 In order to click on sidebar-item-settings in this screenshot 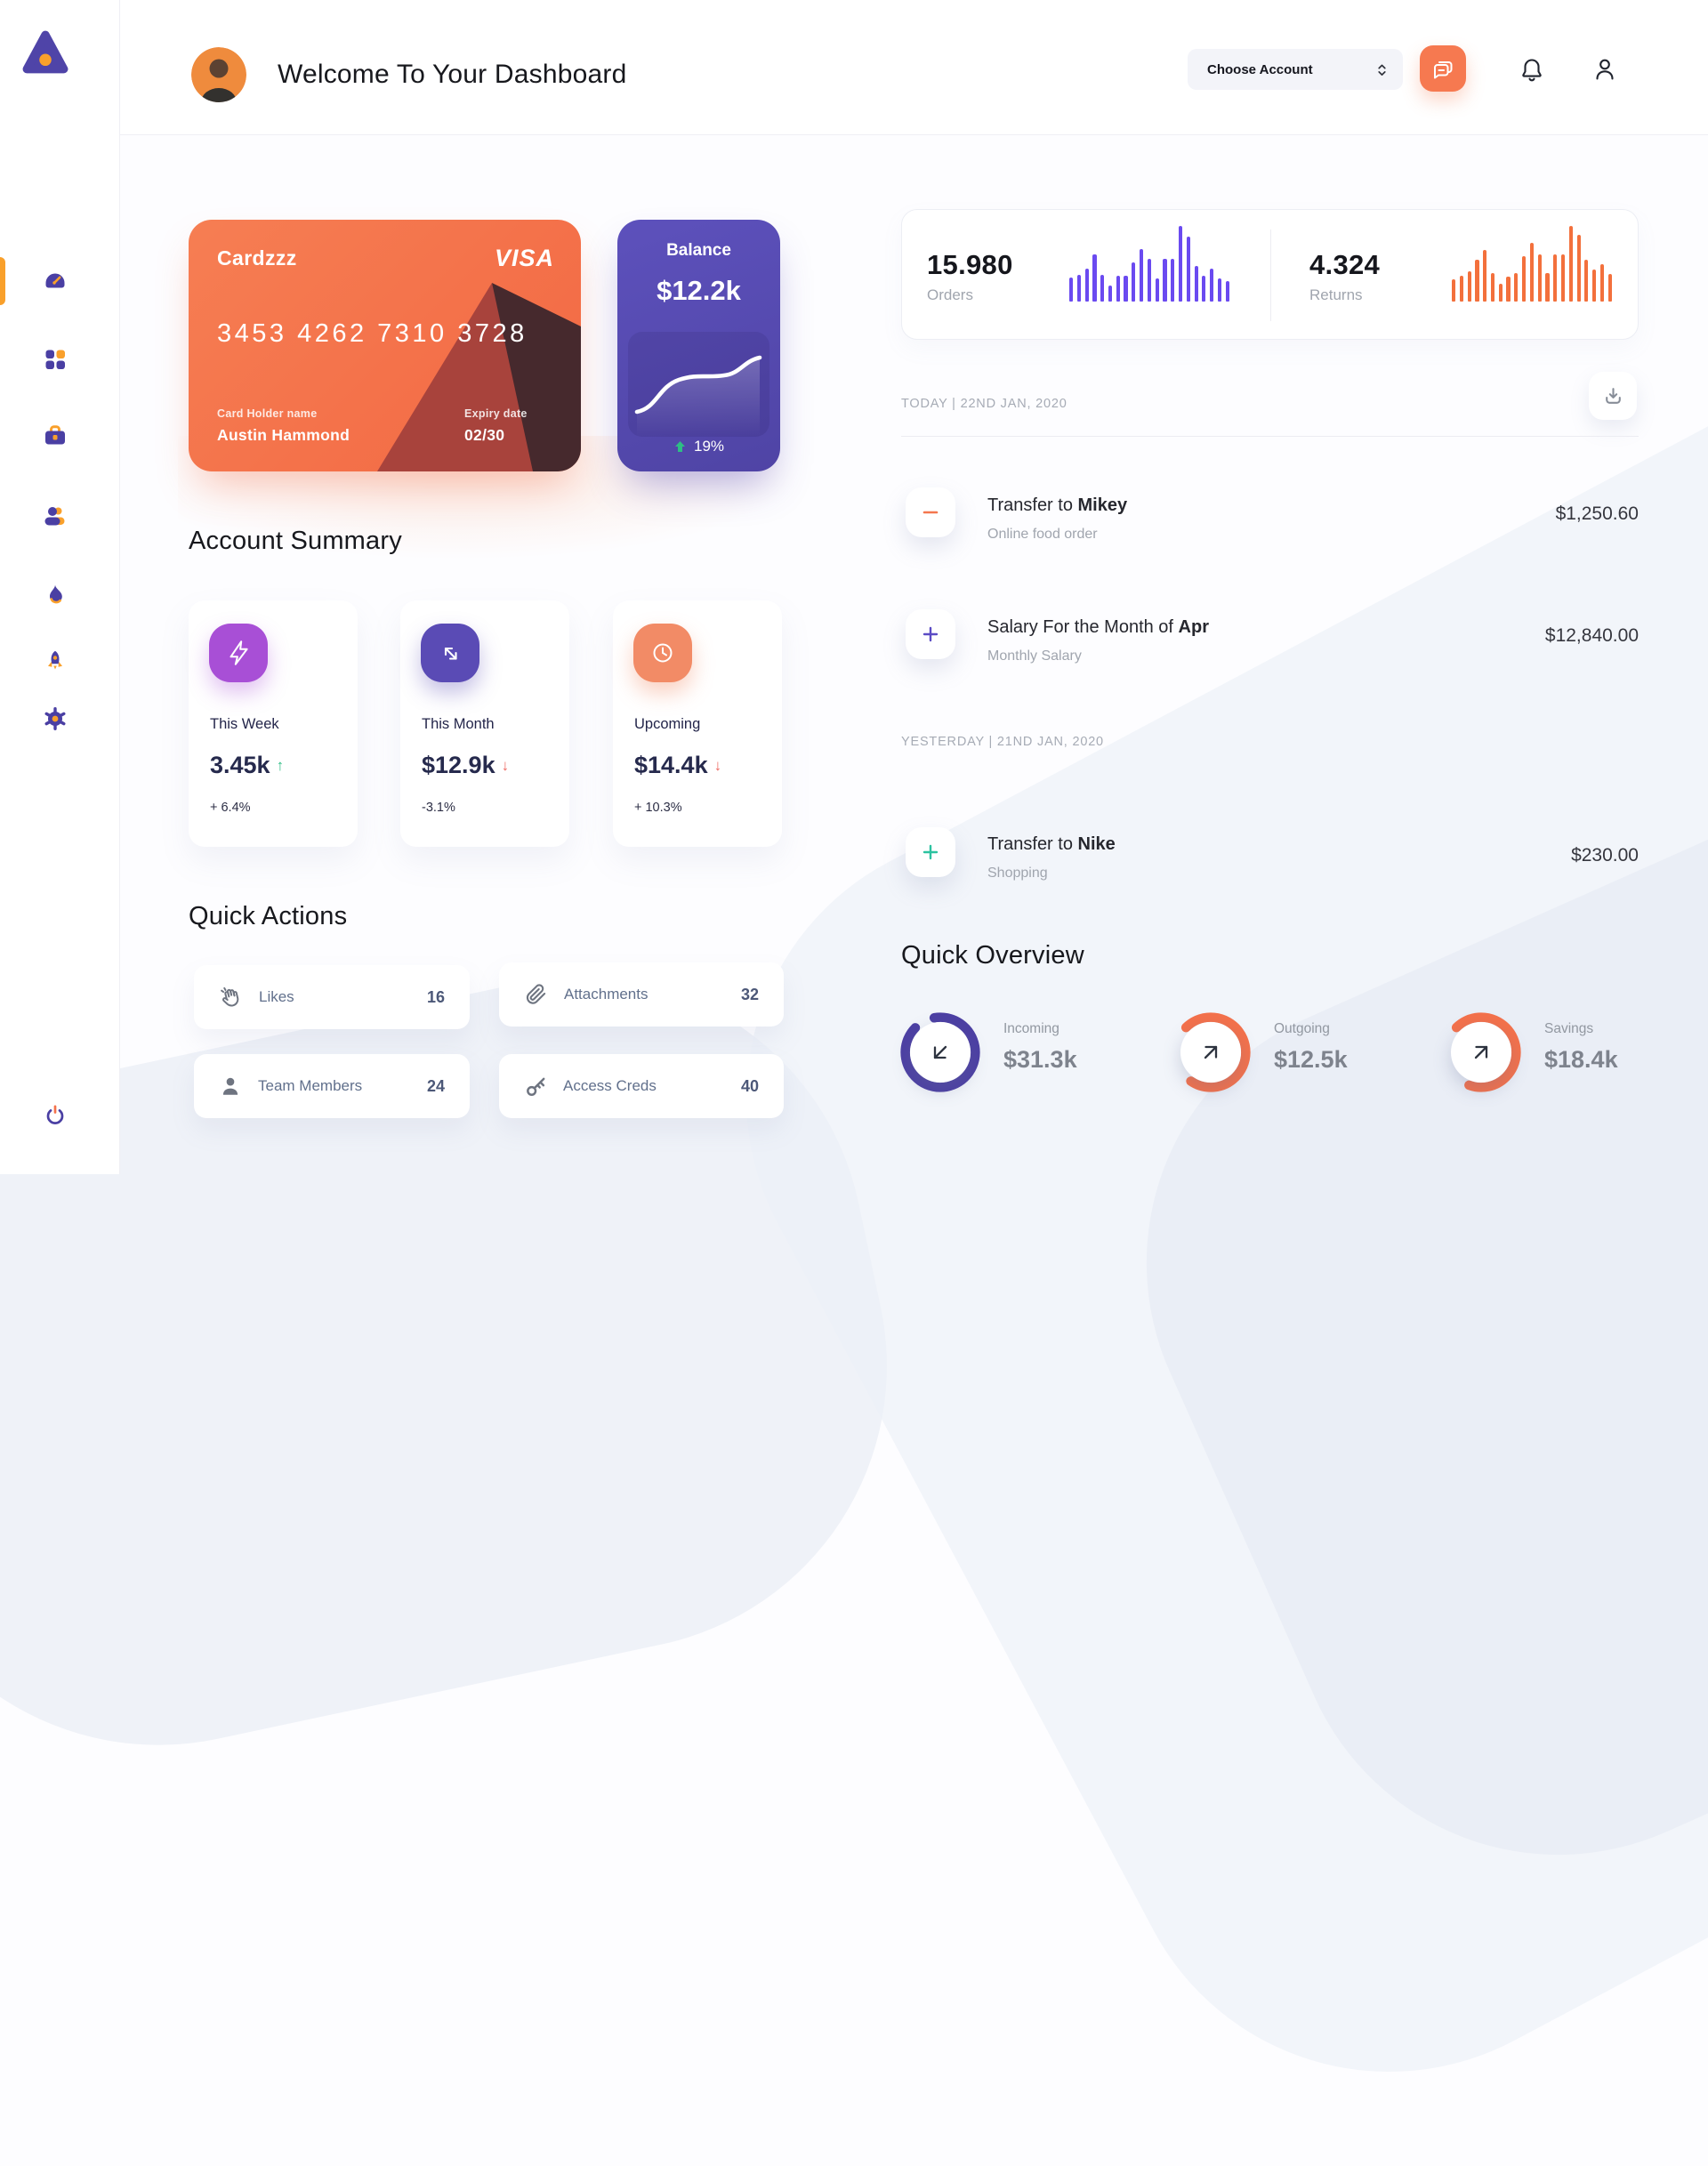, I will do `click(55, 719)`.